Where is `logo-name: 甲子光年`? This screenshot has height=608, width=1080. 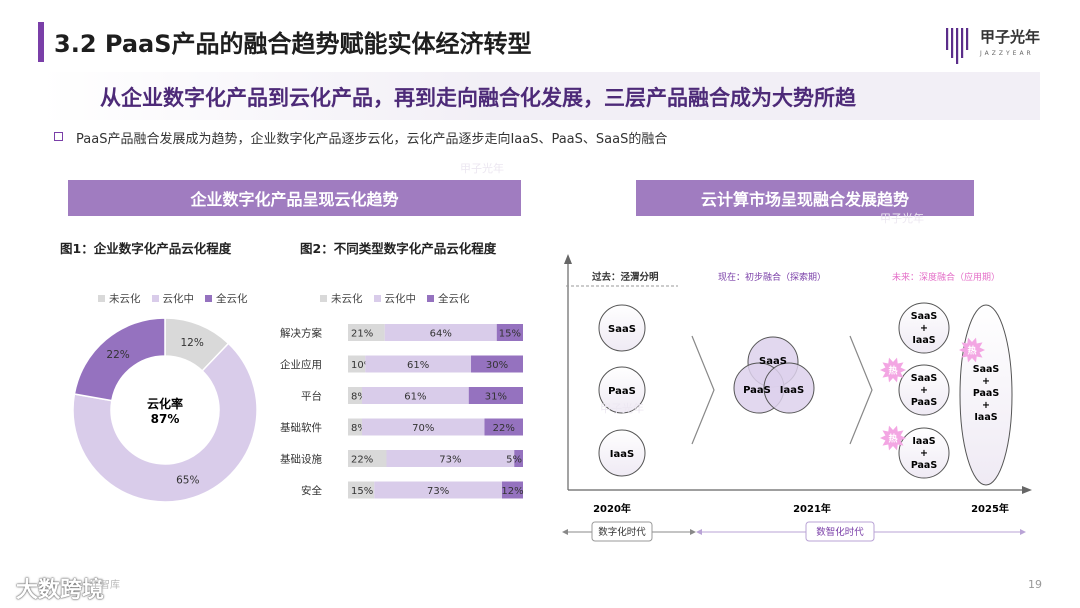 logo-name: 甲子光年 is located at coordinates (1010, 37).